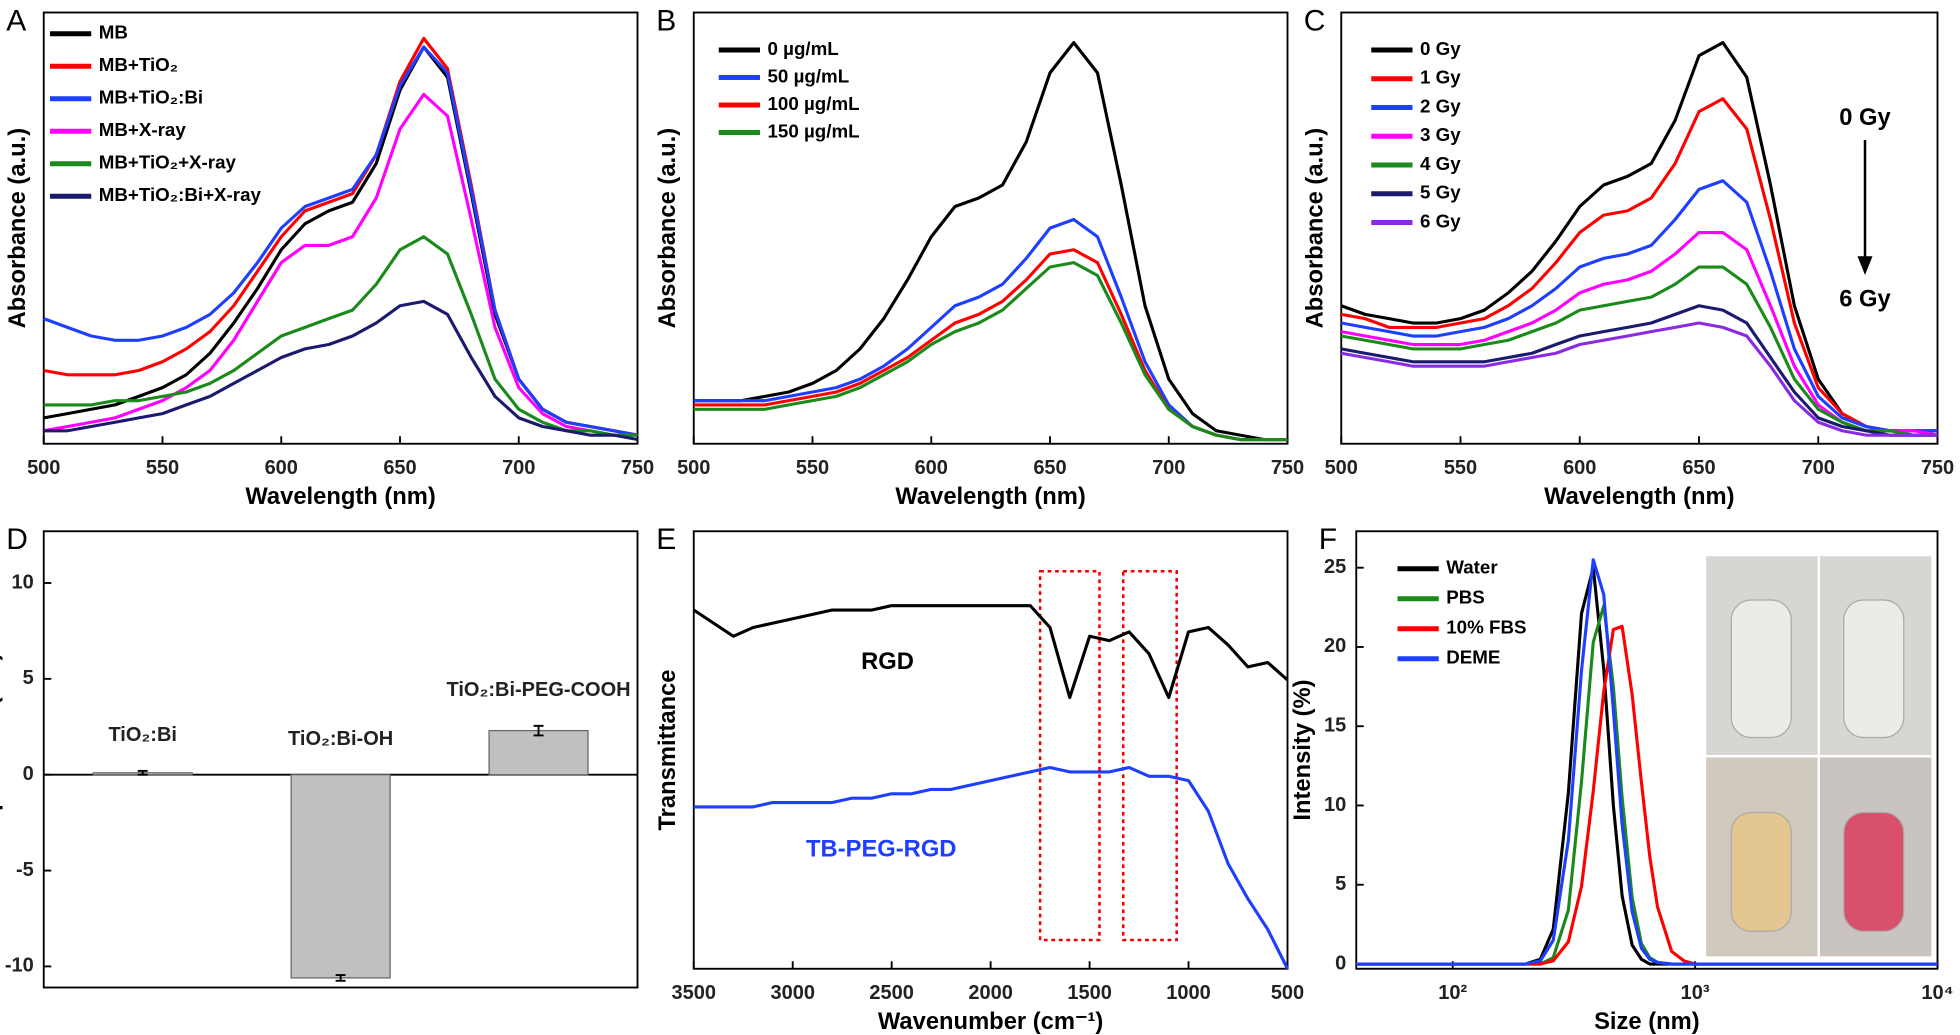 The width and height of the screenshot is (1960, 1035). I want to click on legend-label: 3 Gy, so click(1440, 134).